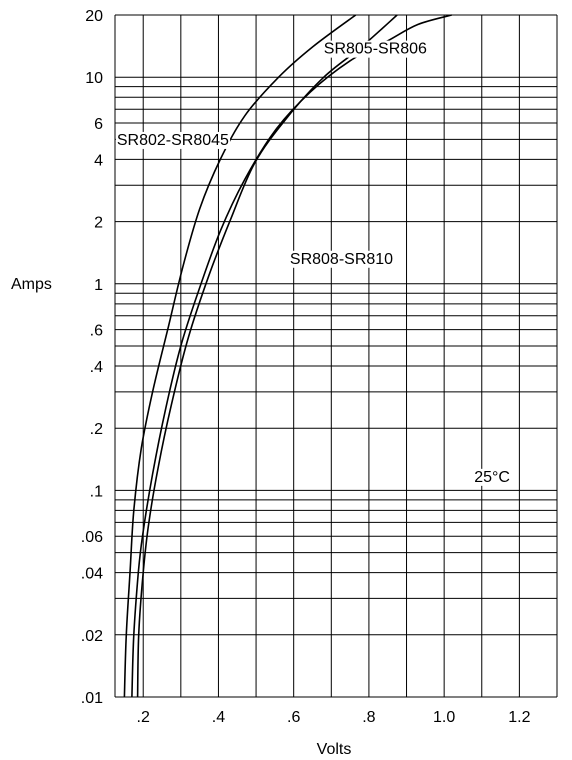 Image resolution: width=572 pixels, height=760 pixels. I want to click on x-axis-title: Volts, so click(334, 749).